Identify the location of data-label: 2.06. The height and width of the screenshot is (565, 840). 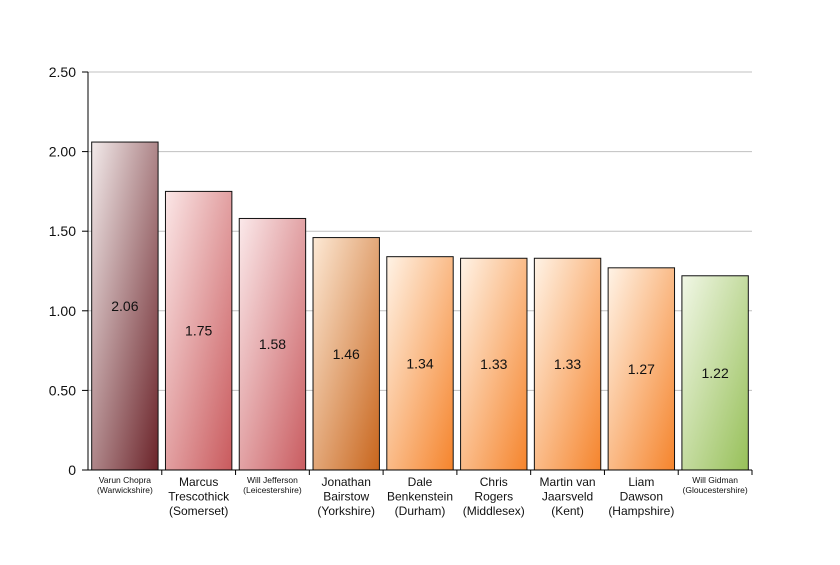
(124, 306).